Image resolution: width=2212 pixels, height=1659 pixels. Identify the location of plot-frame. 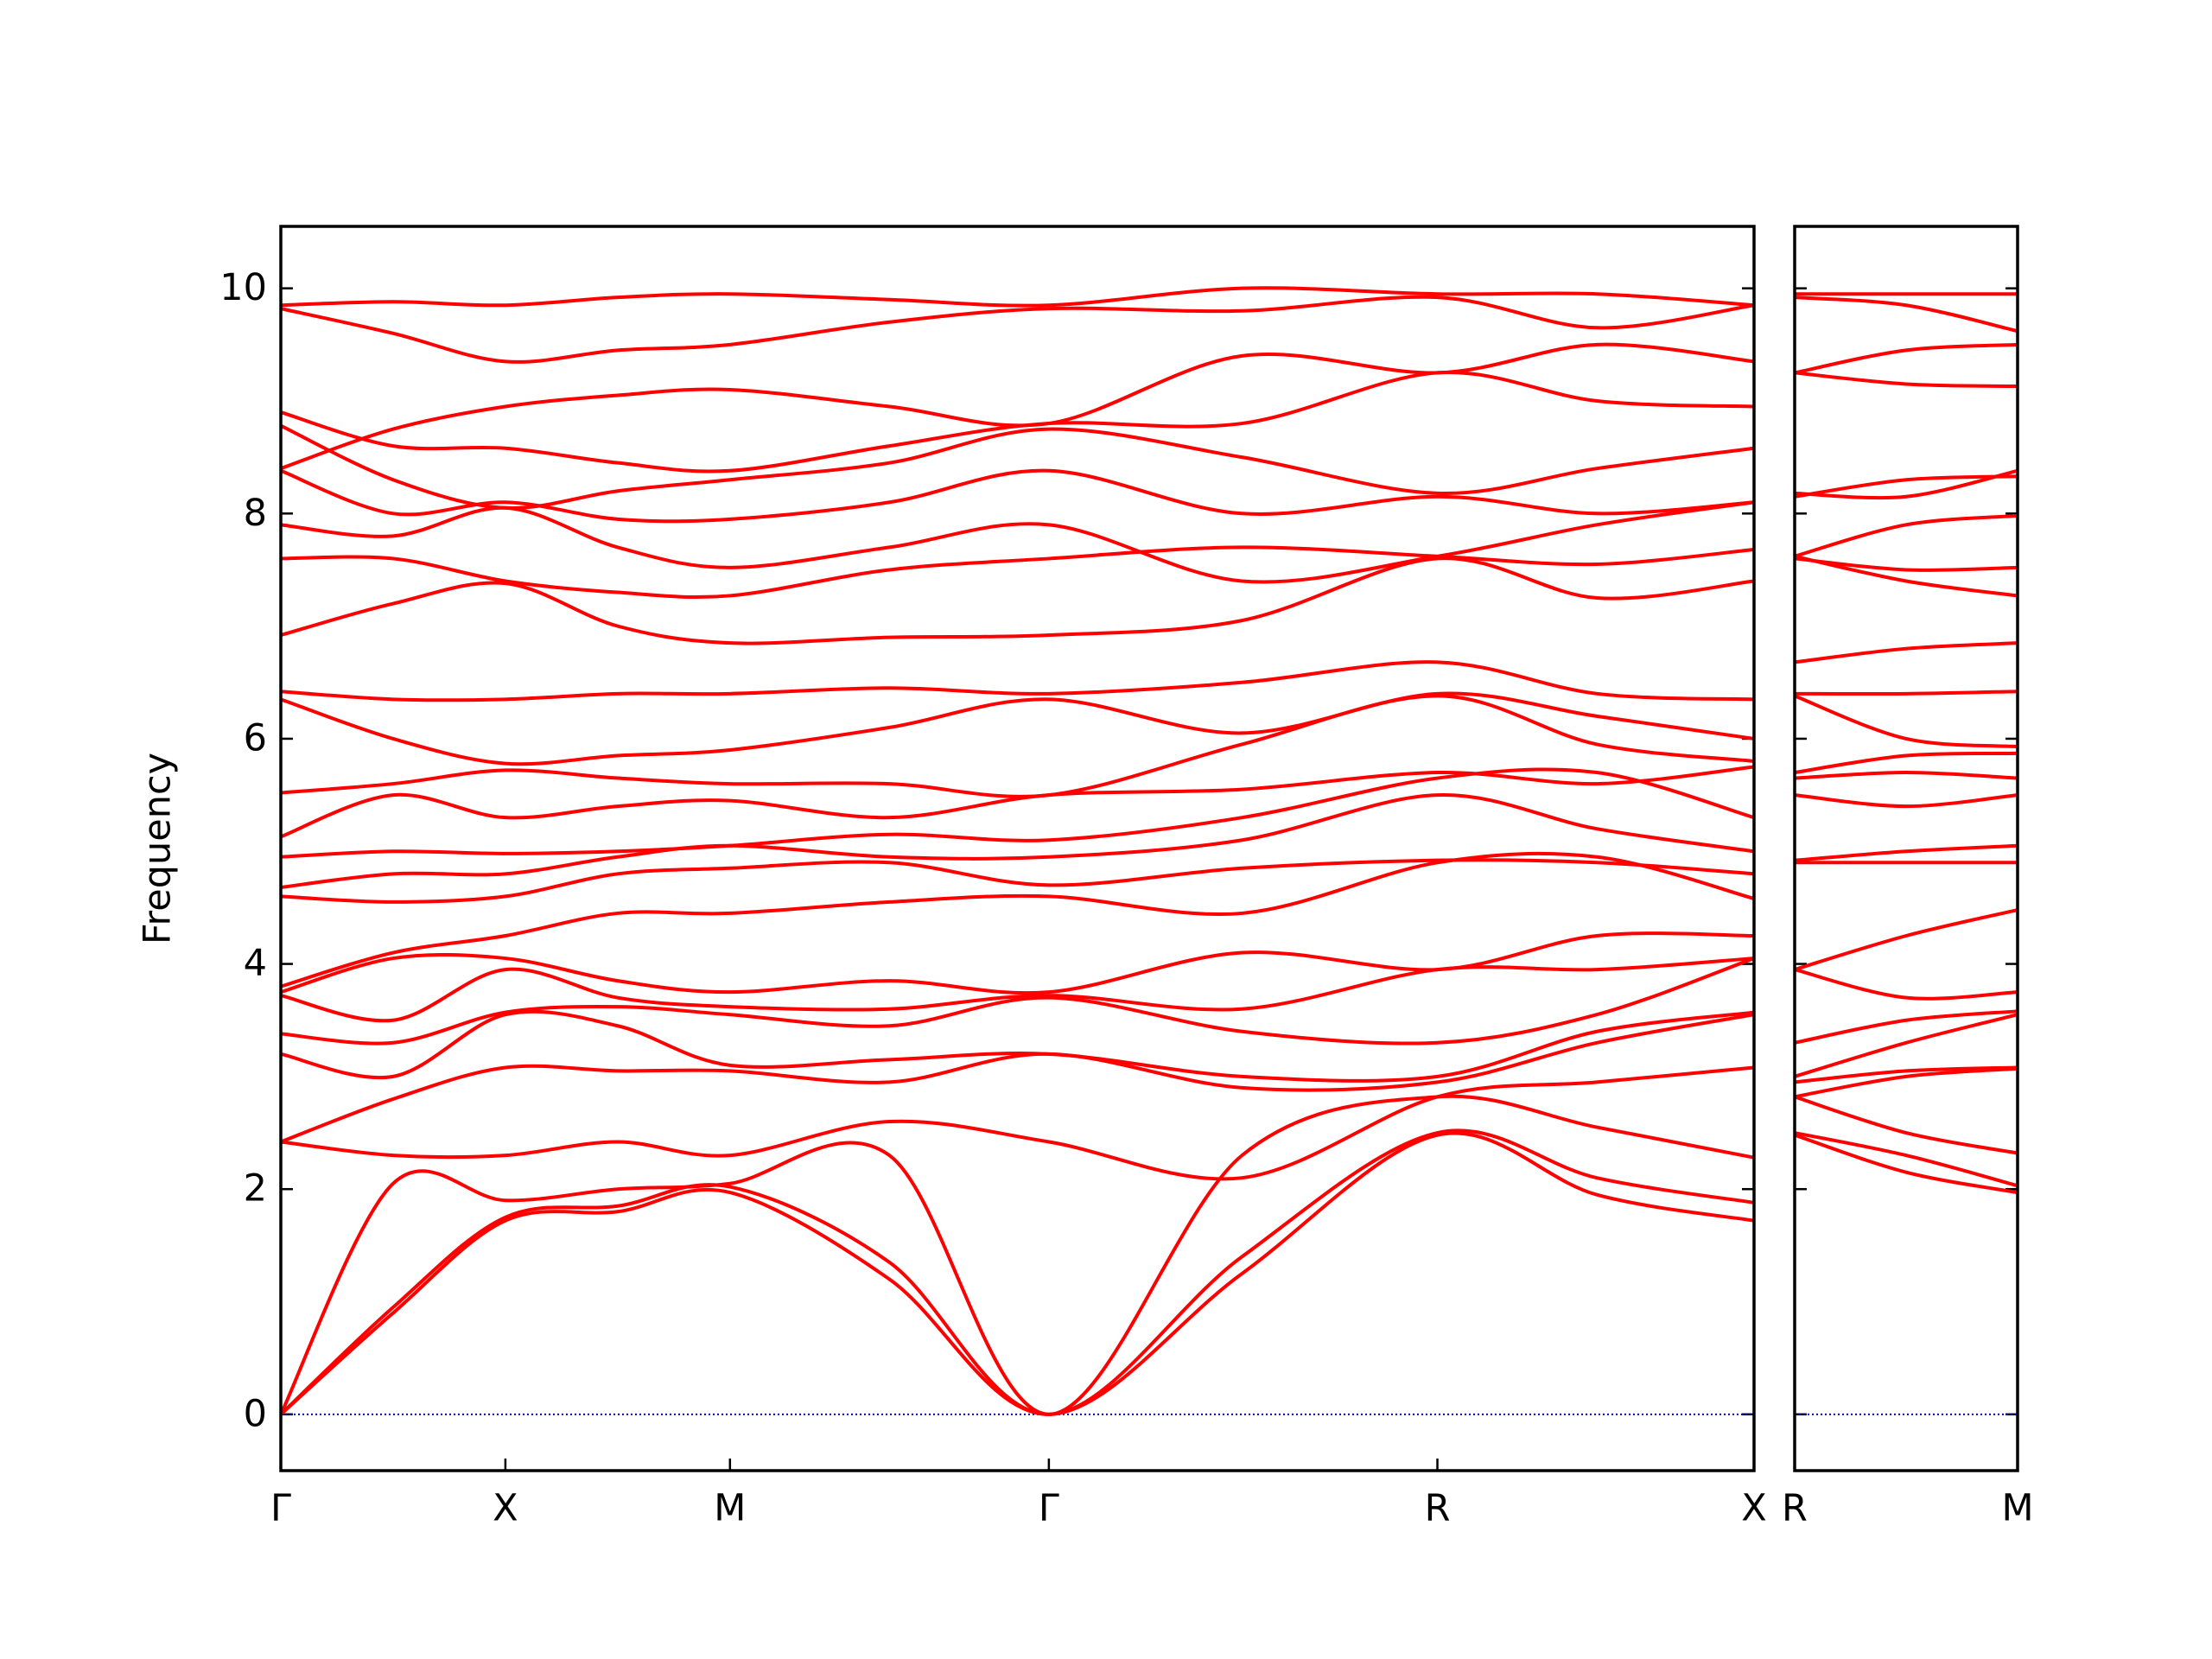
(1906, 848).